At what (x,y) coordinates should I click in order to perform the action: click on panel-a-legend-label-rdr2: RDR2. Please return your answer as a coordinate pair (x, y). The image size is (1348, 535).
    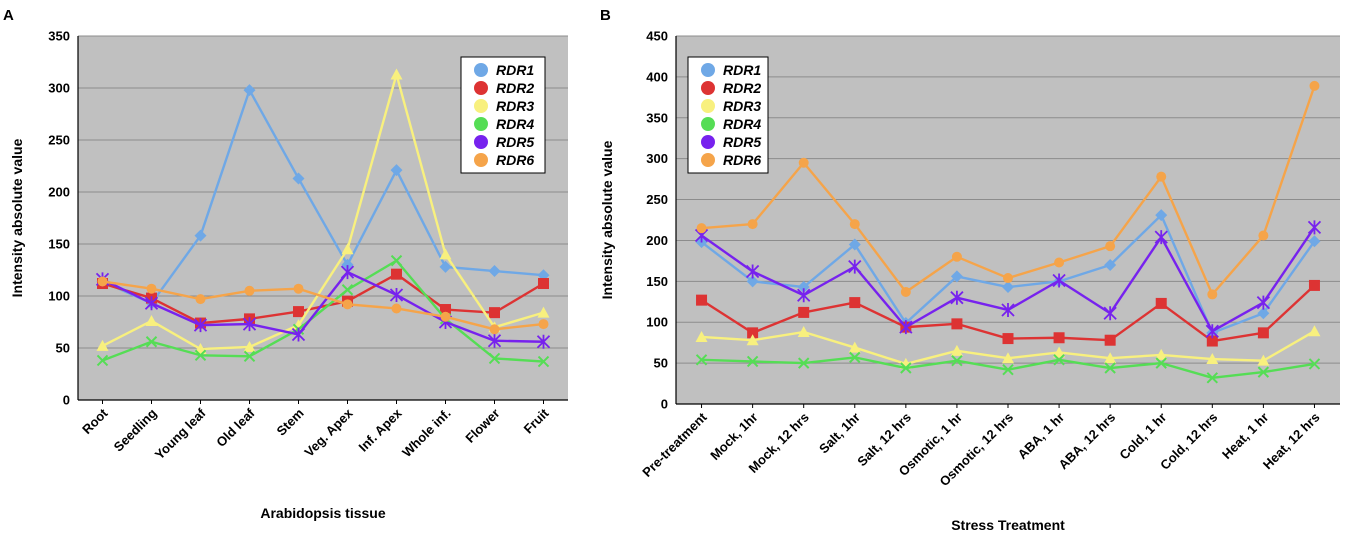
    Looking at the image, I should click on (515, 88).